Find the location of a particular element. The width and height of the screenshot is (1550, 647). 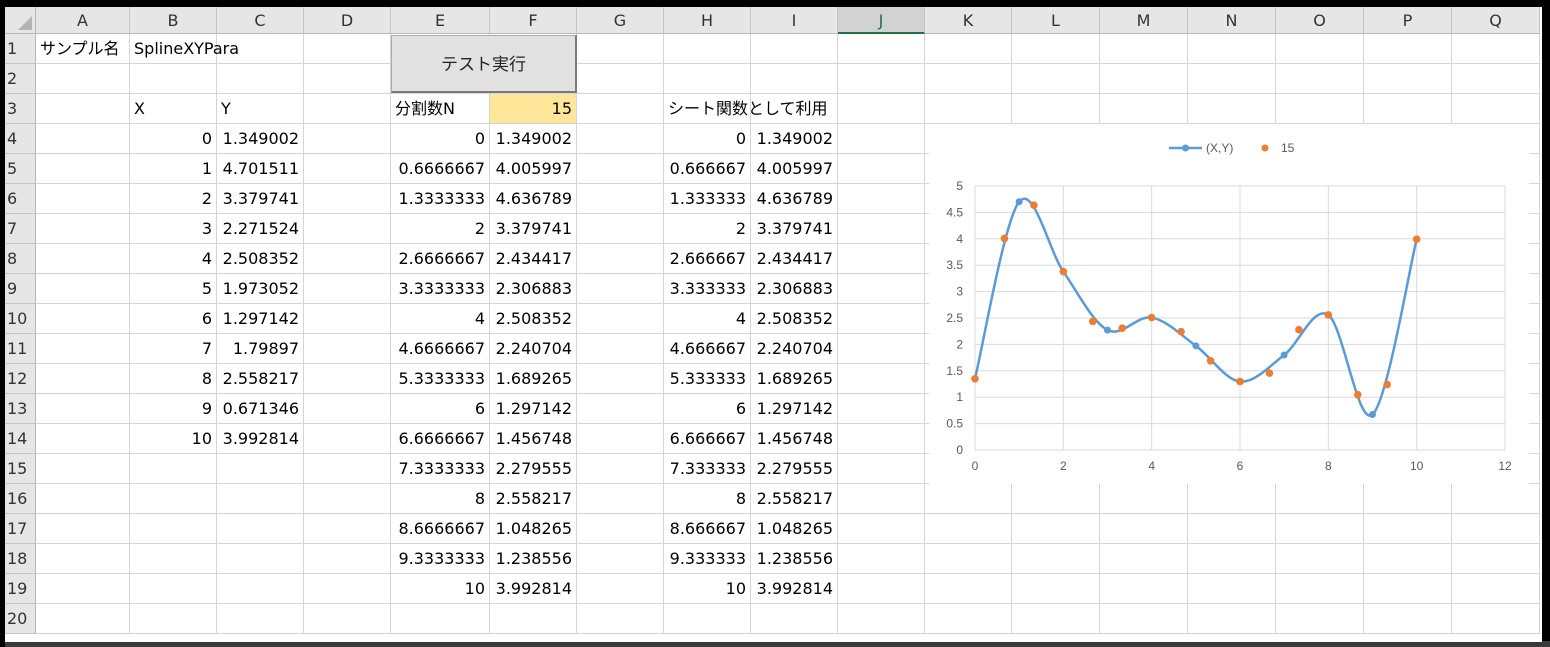

cell-c9: 1.973052 is located at coordinates (260, 289).